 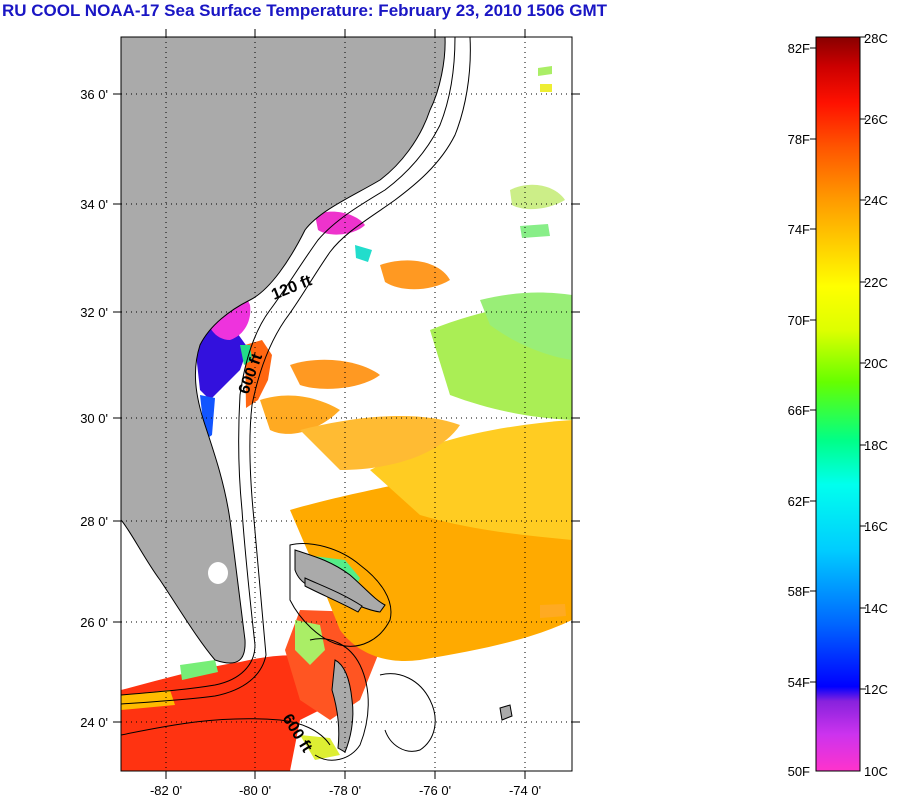 I want to click on lon-label: -74 0', so click(x=525, y=790).